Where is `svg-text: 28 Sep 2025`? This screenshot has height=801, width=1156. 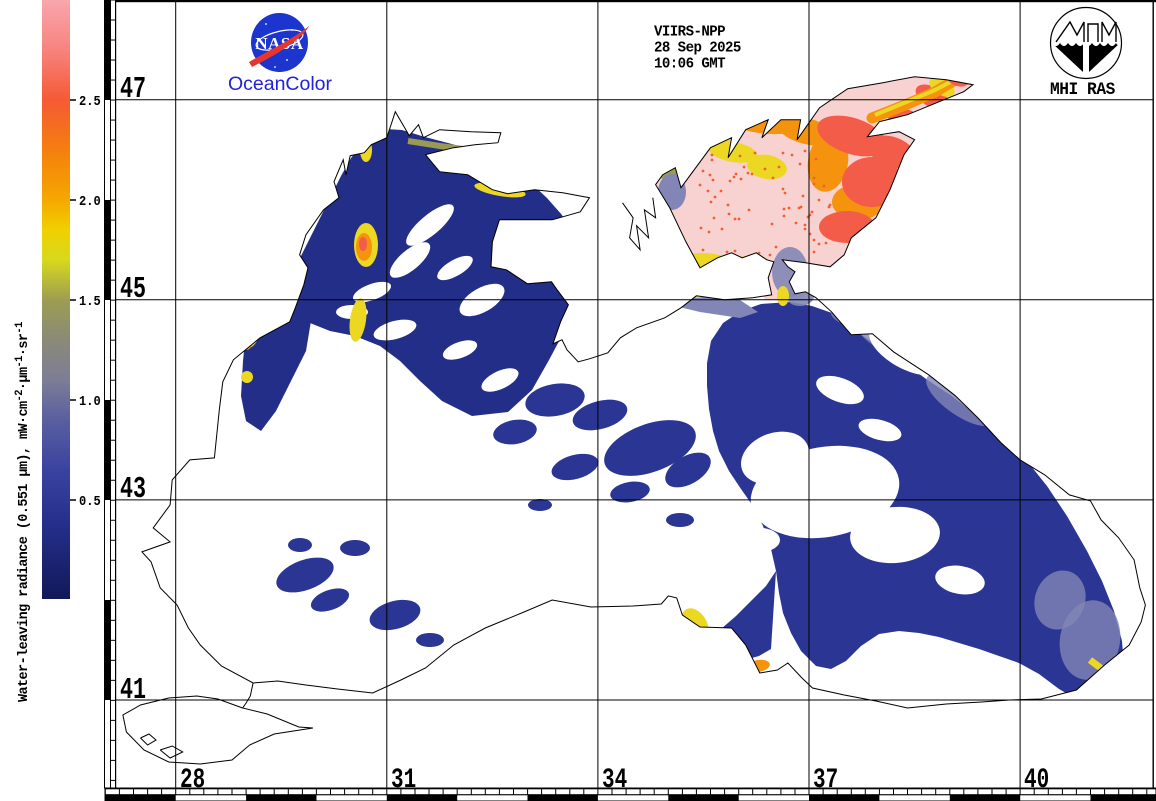
svg-text: 28 Sep 2025 is located at coordinates (697, 48).